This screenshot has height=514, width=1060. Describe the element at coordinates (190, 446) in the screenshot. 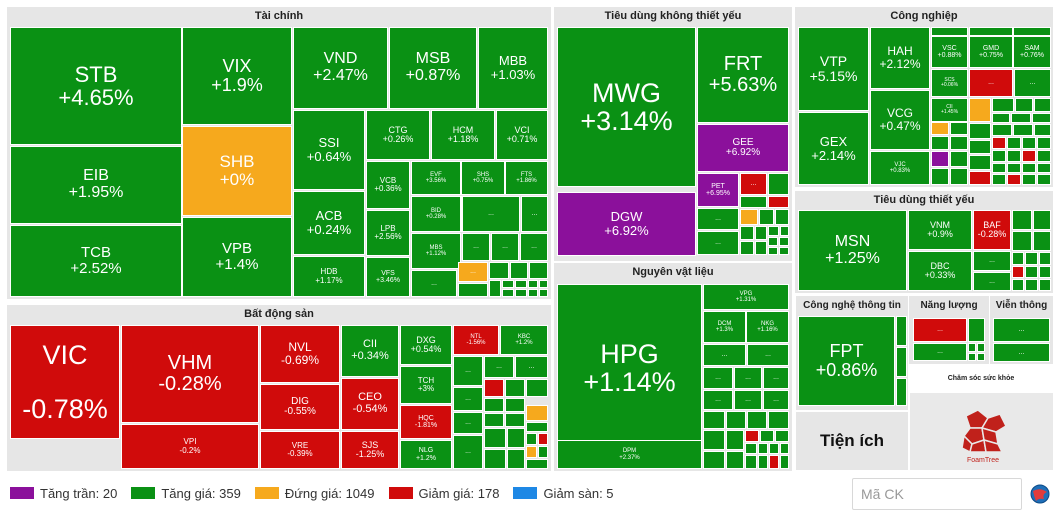

I see `stock-tile-vpi: VPI -0.2%` at that location.